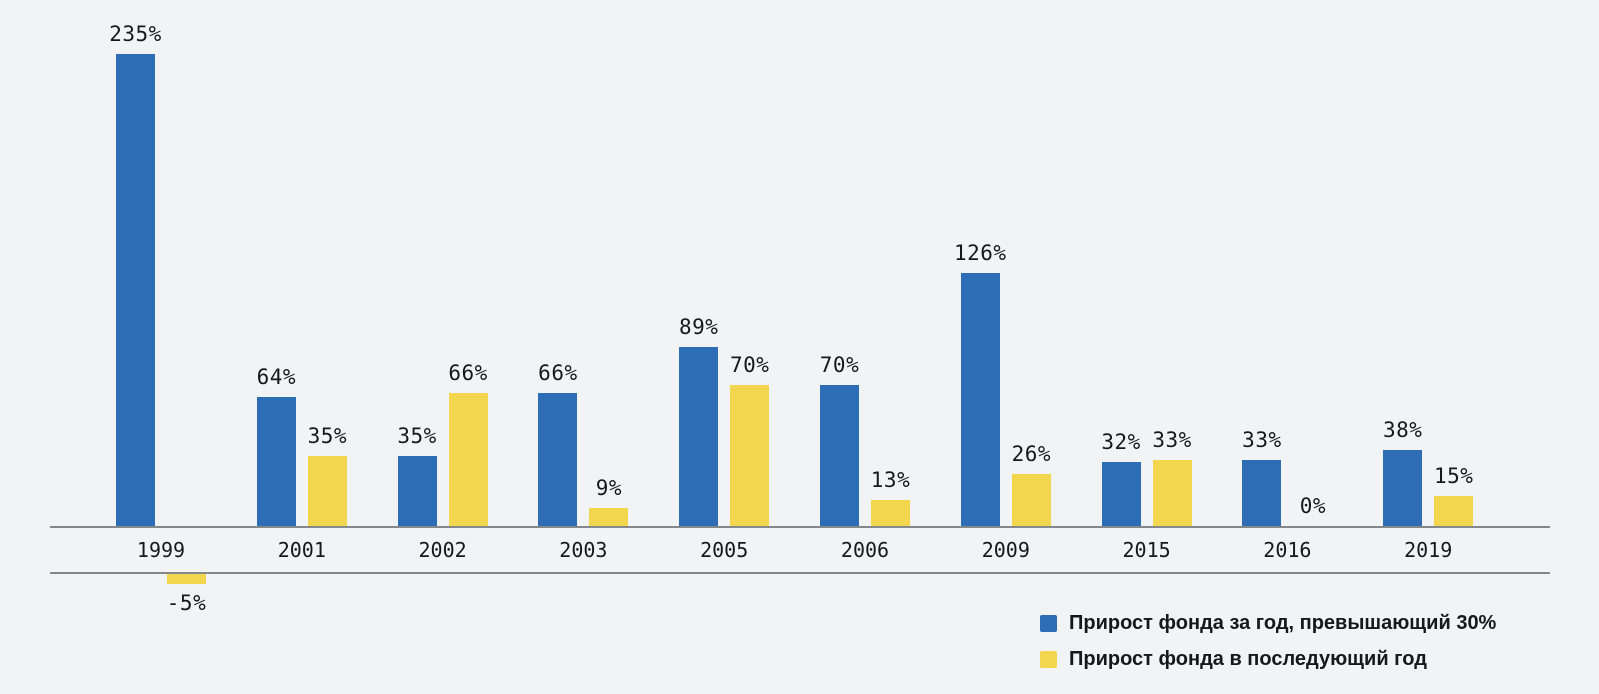 This screenshot has height=694, width=1599. Describe the element at coordinates (276, 461) in the screenshot. I see `bar-blue-2001` at that location.